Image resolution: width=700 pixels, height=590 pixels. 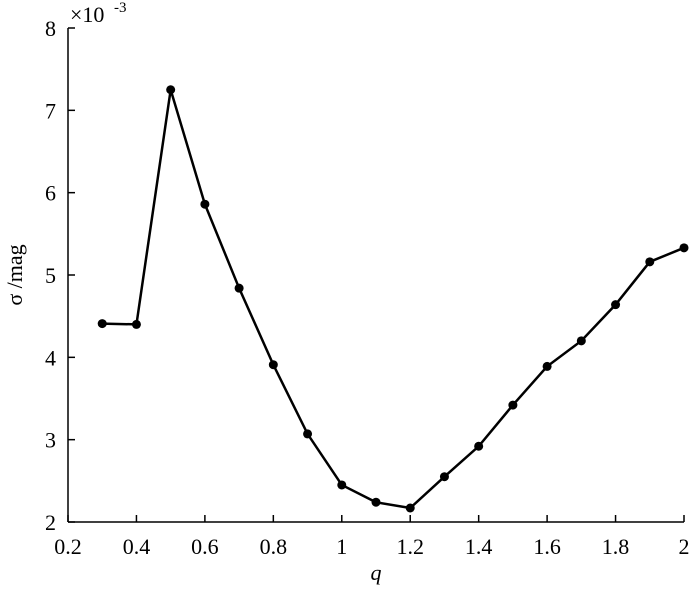 What do you see at coordinates (50, 440) in the screenshot?
I see `y-tick-label: 3` at bounding box center [50, 440].